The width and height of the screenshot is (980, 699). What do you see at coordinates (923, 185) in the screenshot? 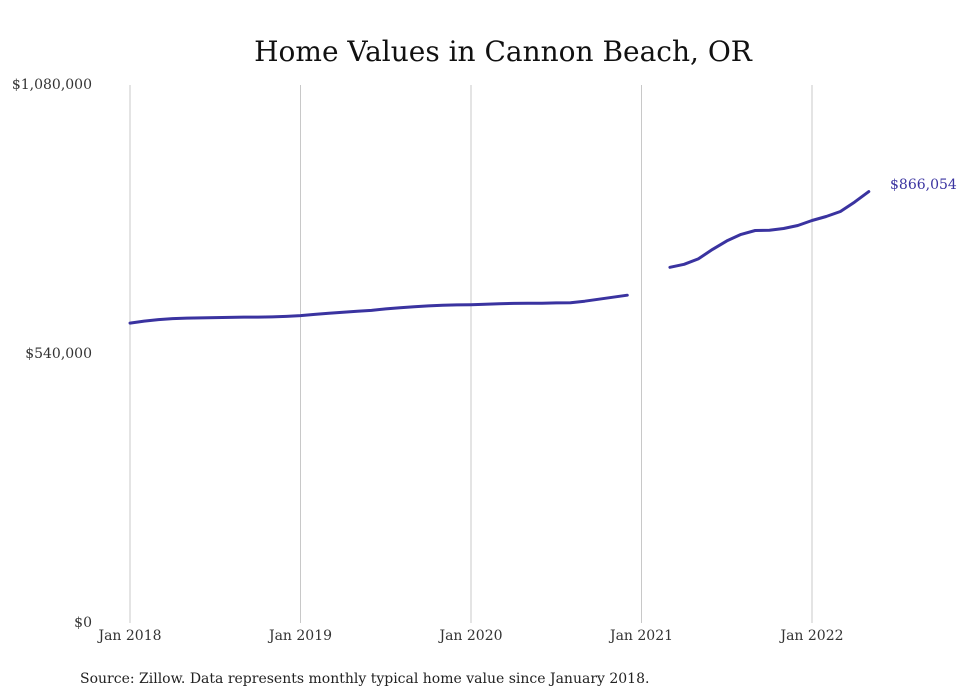
I see `end-value-label: $866,054` at bounding box center [923, 185].